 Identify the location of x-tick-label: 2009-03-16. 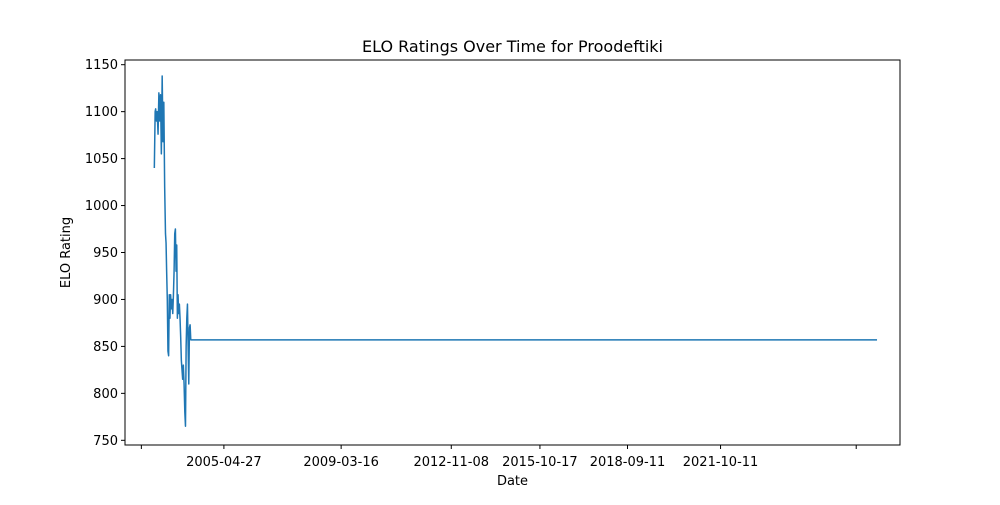
(341, 462).